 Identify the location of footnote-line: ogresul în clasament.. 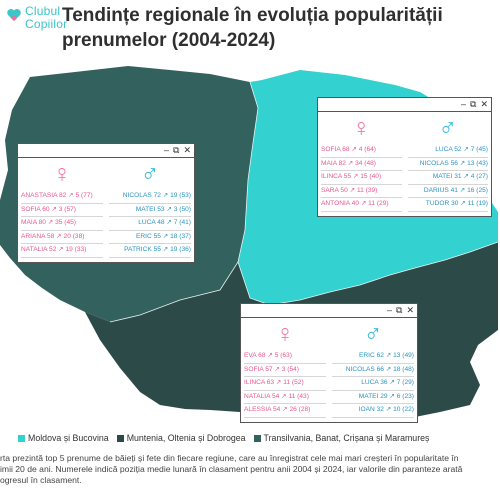
(41, 480).